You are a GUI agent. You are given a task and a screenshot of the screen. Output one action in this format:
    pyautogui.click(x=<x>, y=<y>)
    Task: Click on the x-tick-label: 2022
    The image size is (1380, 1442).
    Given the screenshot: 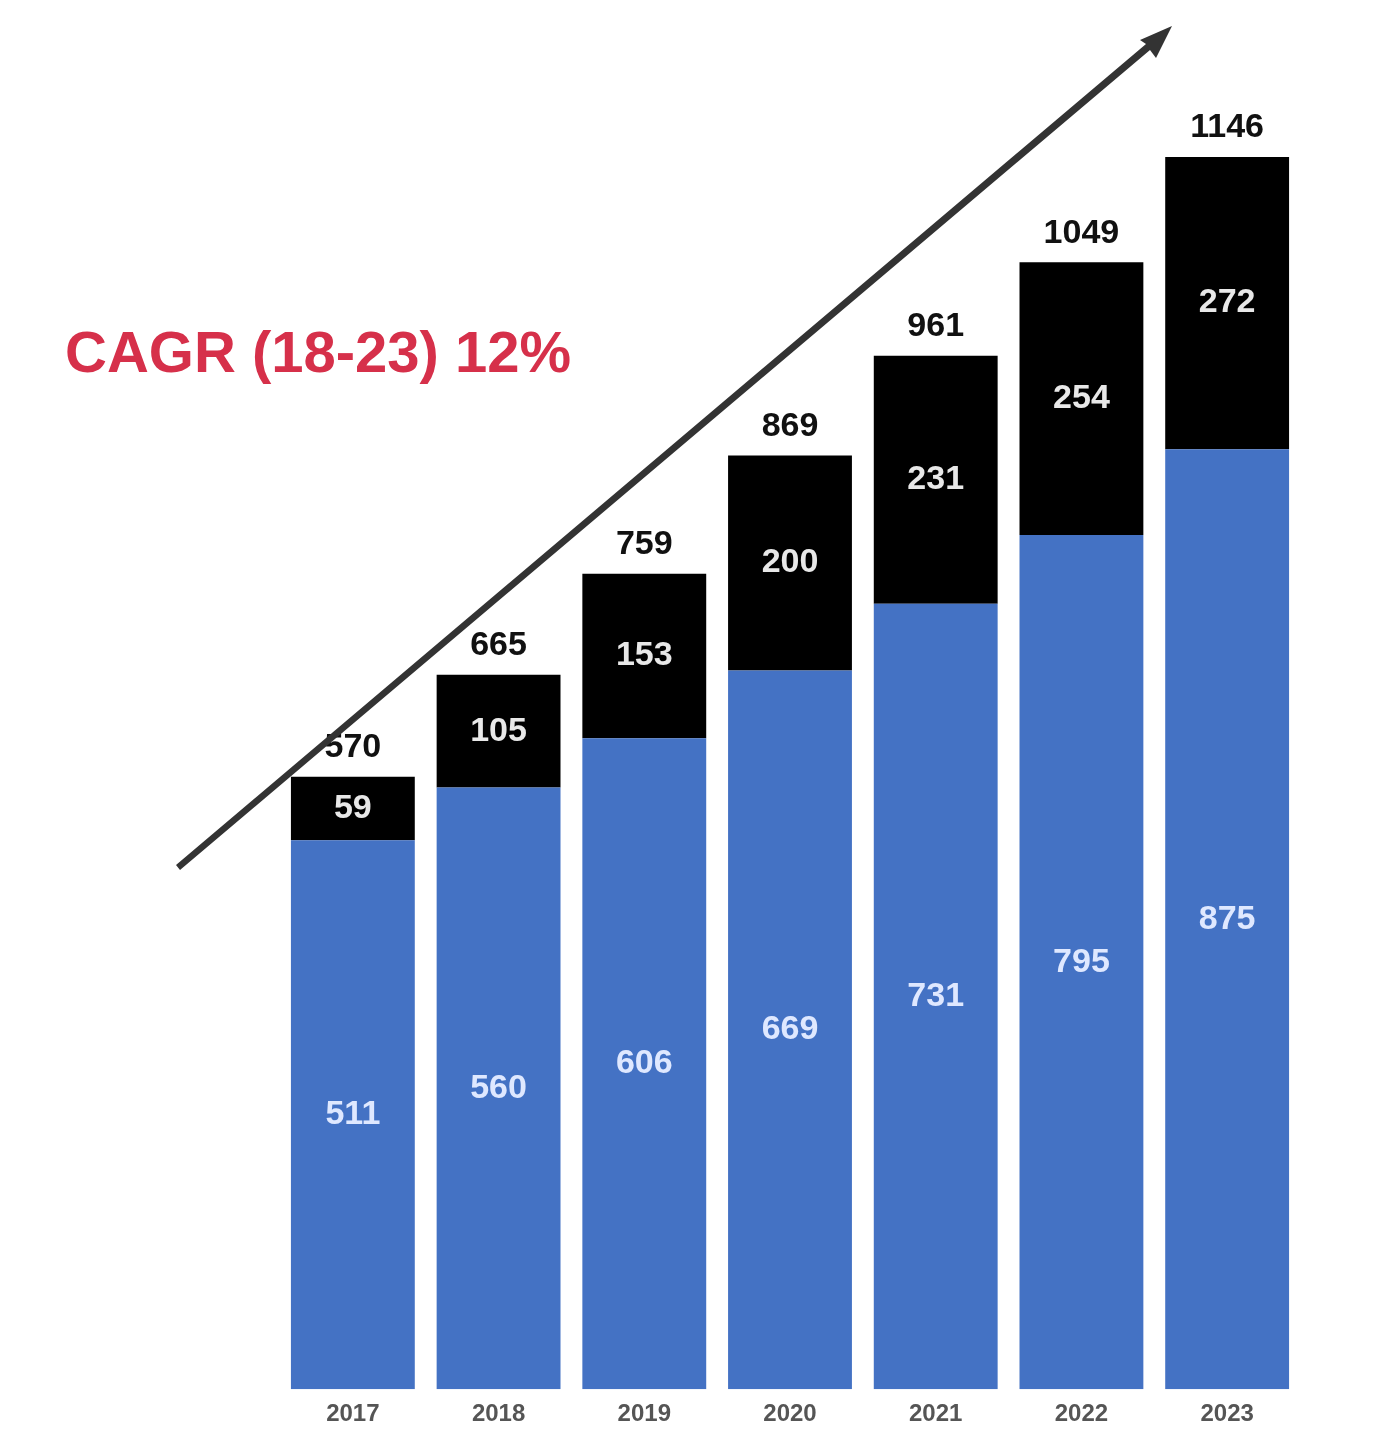 What is the action you would take?
    pyautogui.click(x=1081, y=1413)
    